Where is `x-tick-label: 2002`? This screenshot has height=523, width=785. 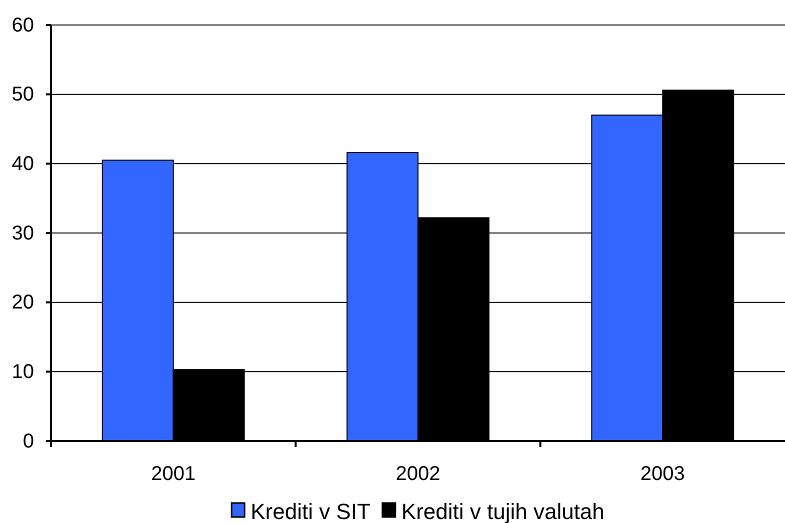
x-tick-label: 2002 is located at coordinates (418, 474).